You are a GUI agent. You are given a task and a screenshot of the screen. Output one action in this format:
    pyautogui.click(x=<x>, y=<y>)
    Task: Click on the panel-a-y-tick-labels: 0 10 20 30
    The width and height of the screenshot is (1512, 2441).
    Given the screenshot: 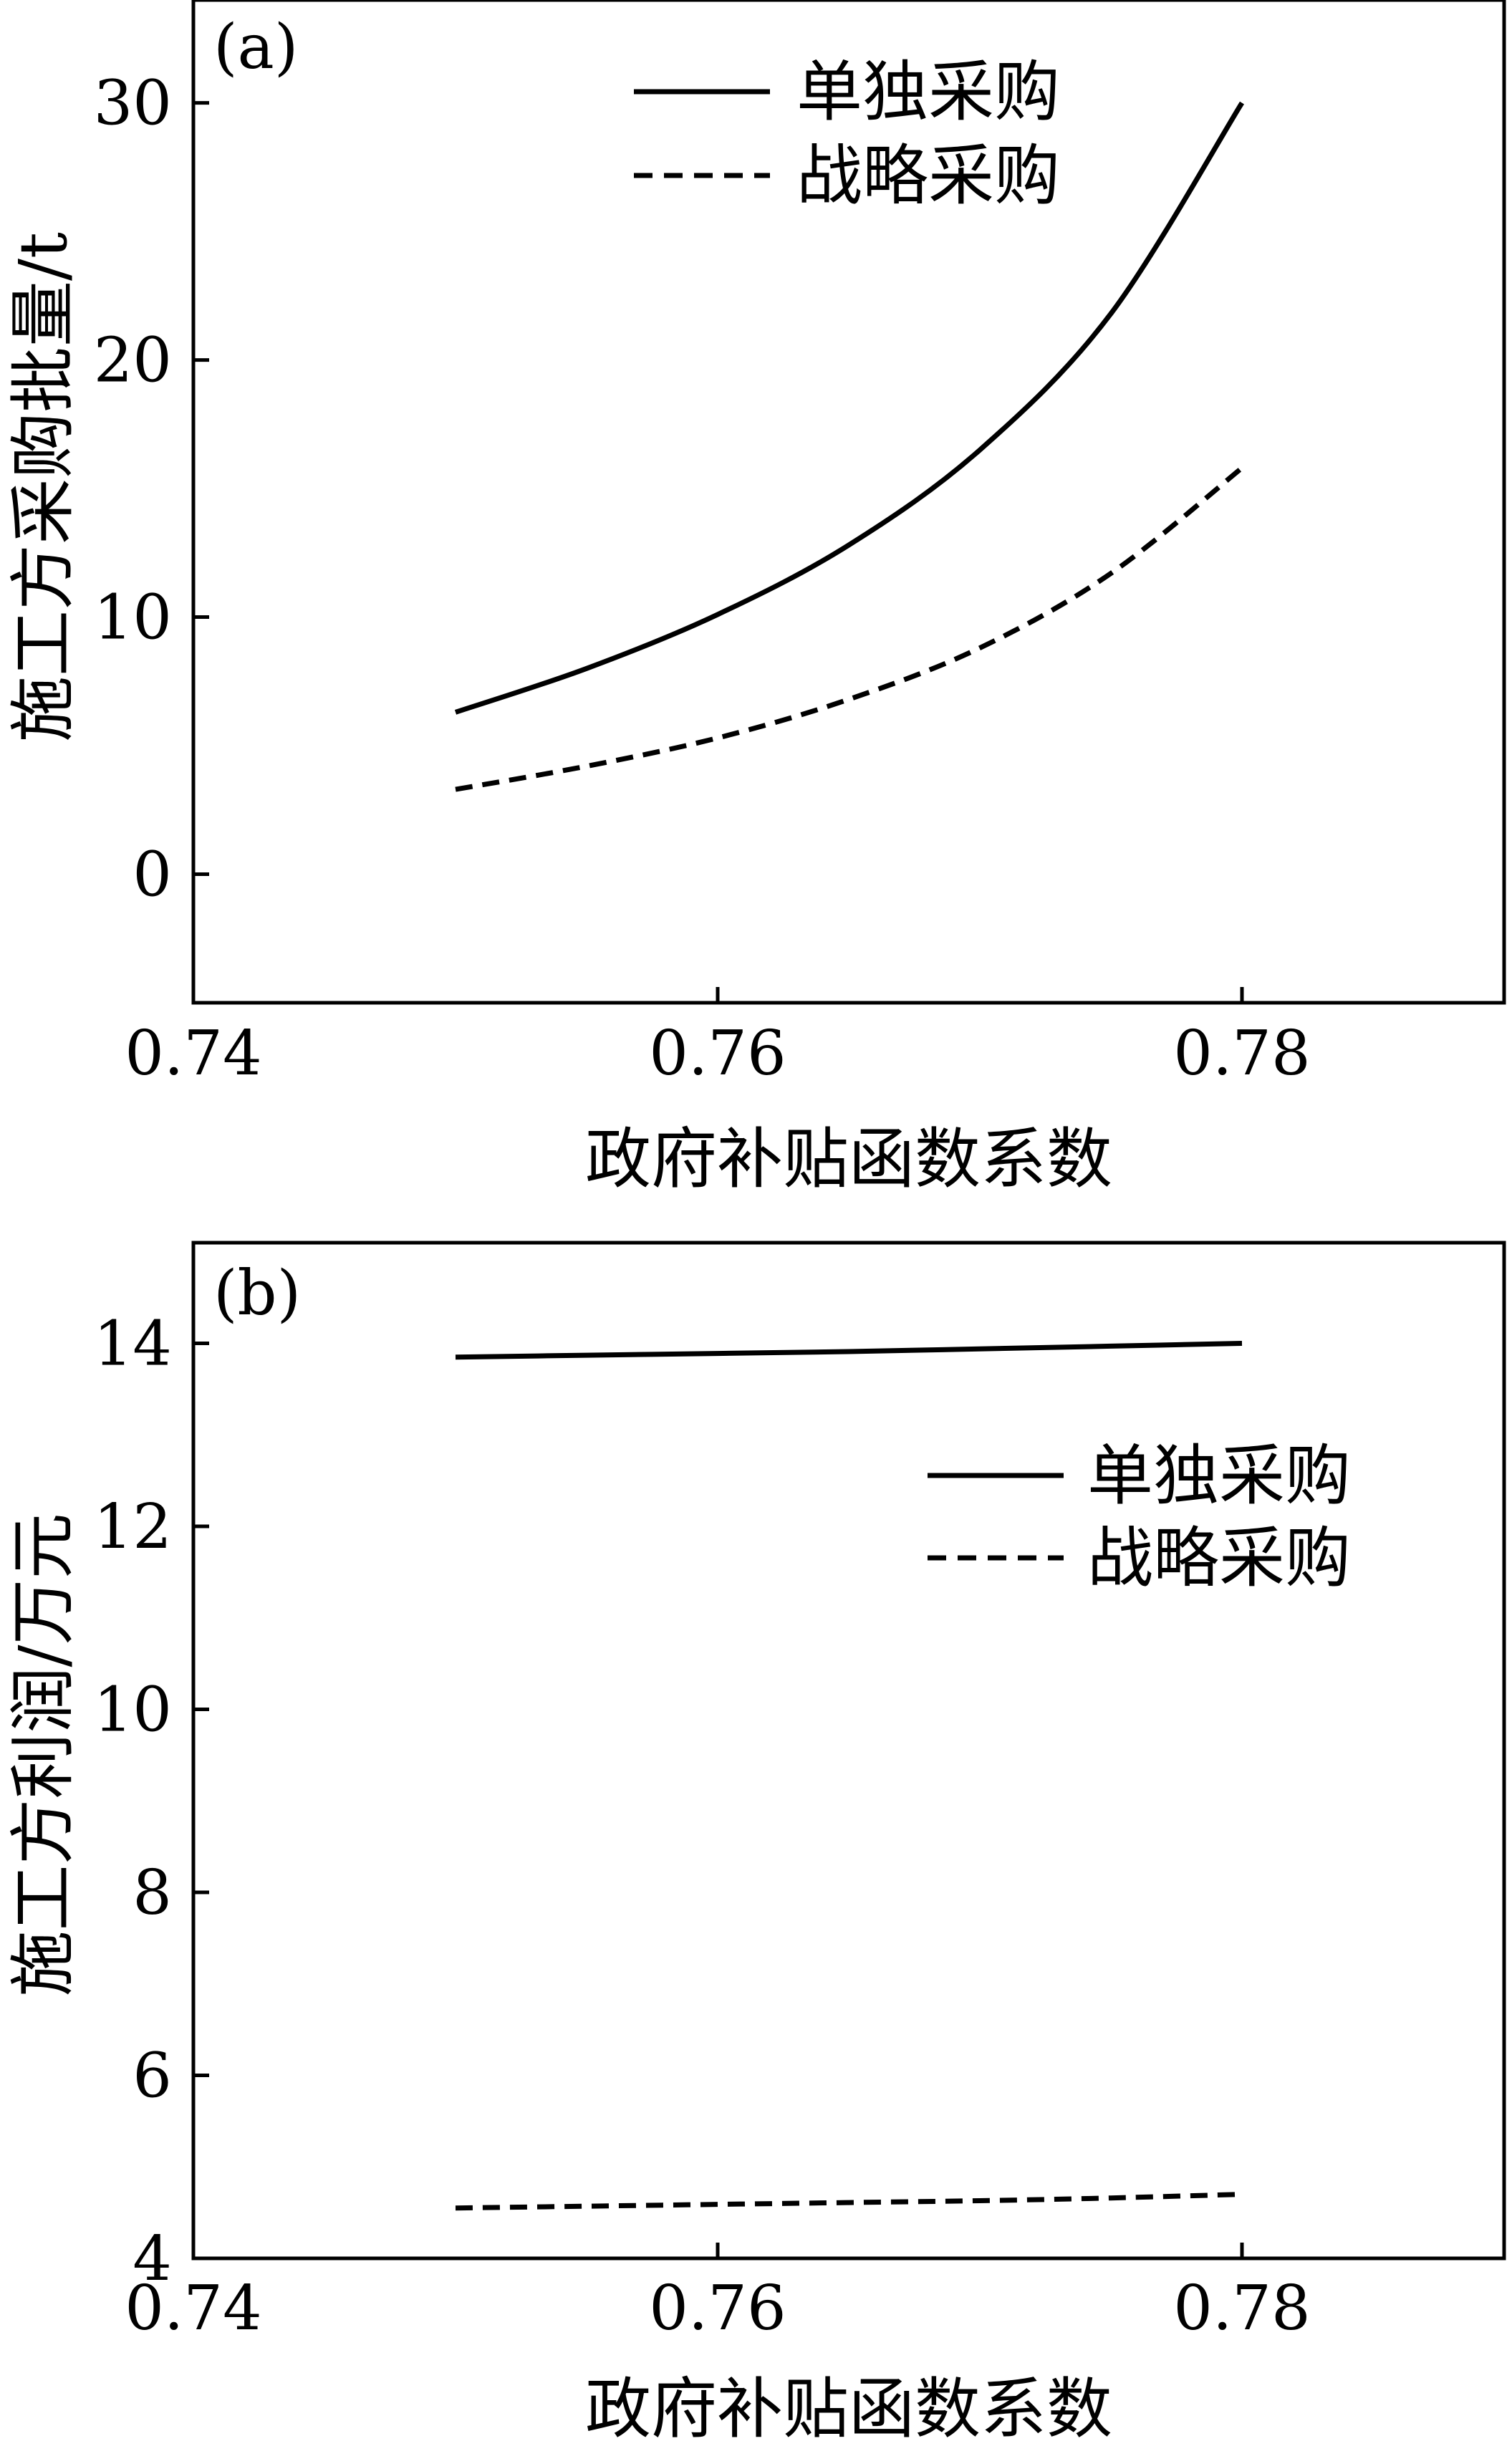 What is the action you would take?
    pyautogui.click(x=133, y=490)
    